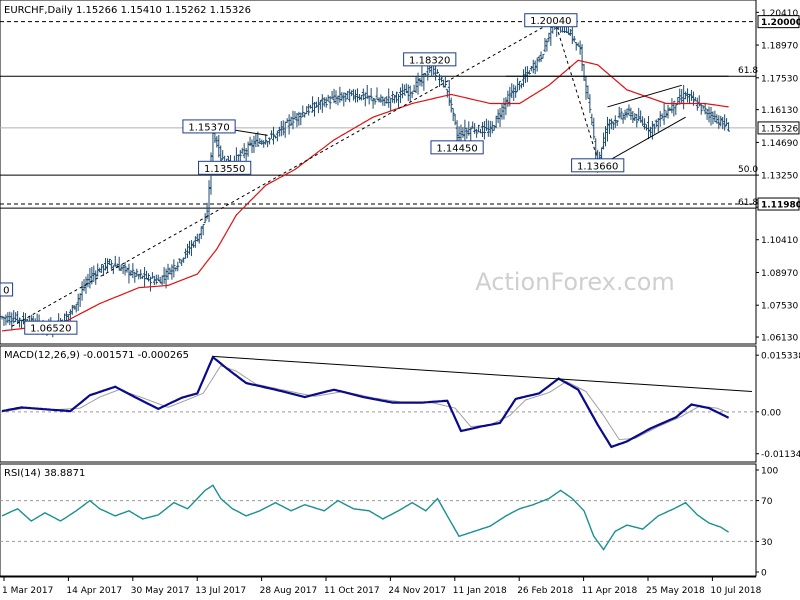 The width and height of the screenshot is (800, 600). I want to click on price-label-7: 0, so click(7, 289).